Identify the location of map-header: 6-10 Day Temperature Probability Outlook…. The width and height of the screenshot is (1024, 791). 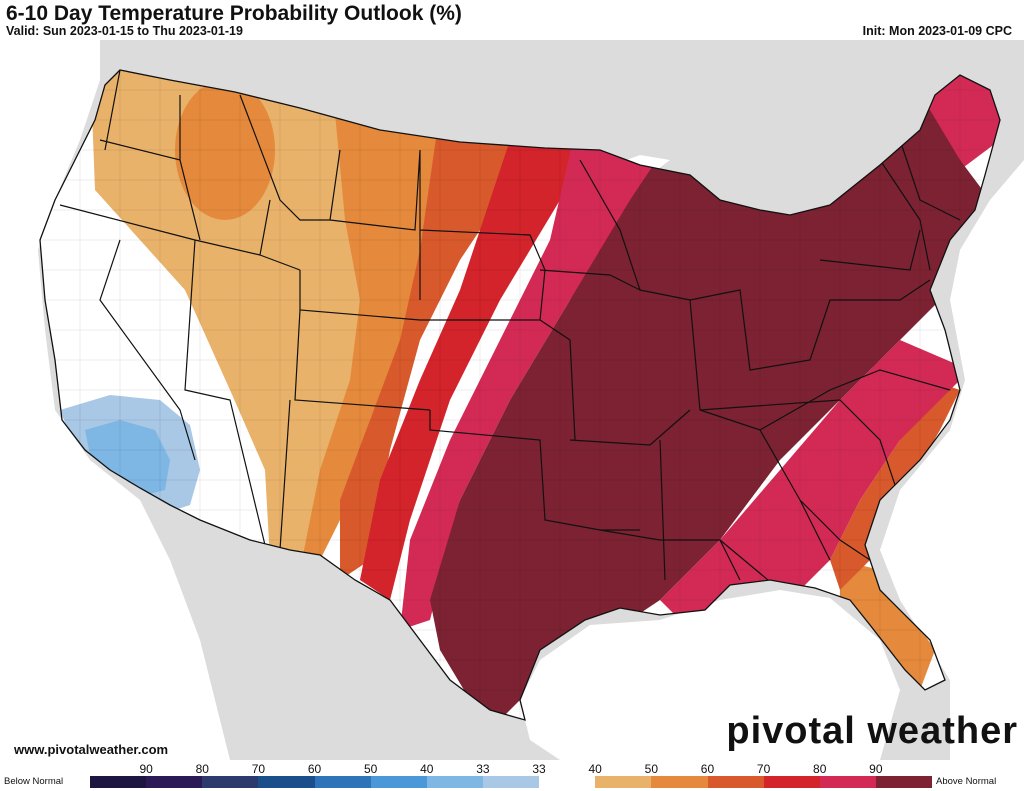
(512, 20).